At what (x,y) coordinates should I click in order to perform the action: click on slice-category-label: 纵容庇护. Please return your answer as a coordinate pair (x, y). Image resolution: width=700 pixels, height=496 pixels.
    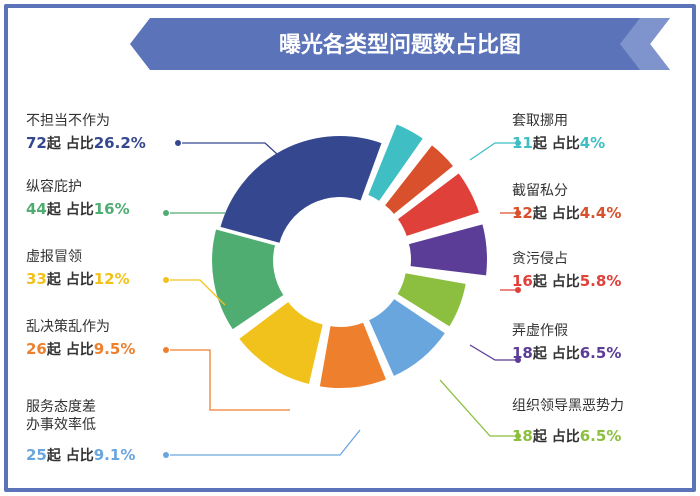
    Looking at the image, I should click on (54, 187).